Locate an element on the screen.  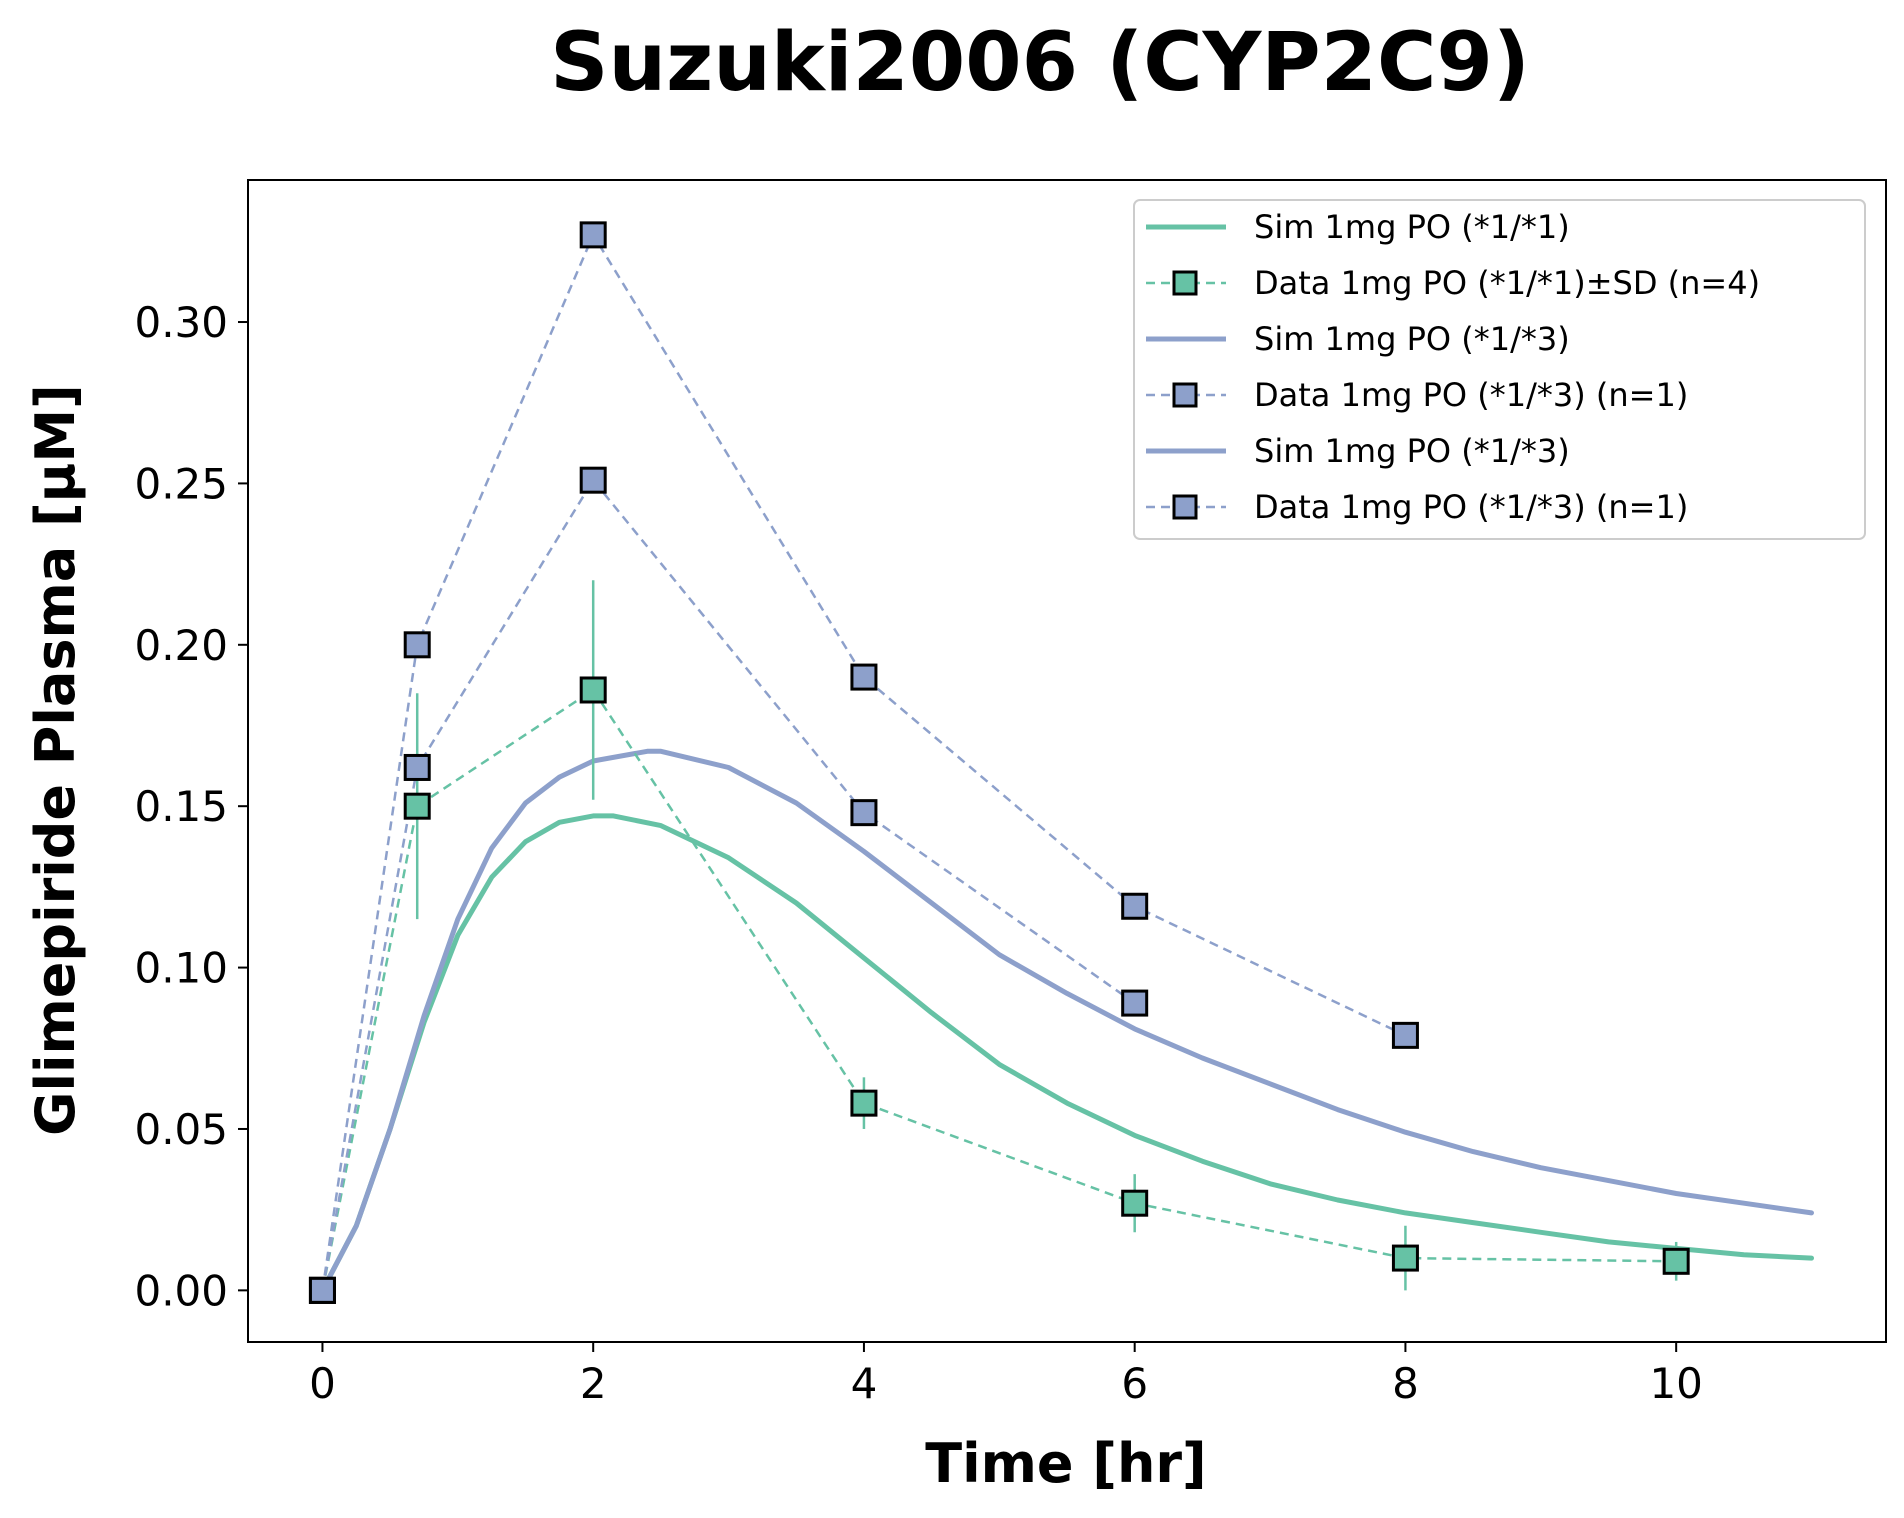
x-axis-label: Time [hr] is located at coordinates (1065, 1463).